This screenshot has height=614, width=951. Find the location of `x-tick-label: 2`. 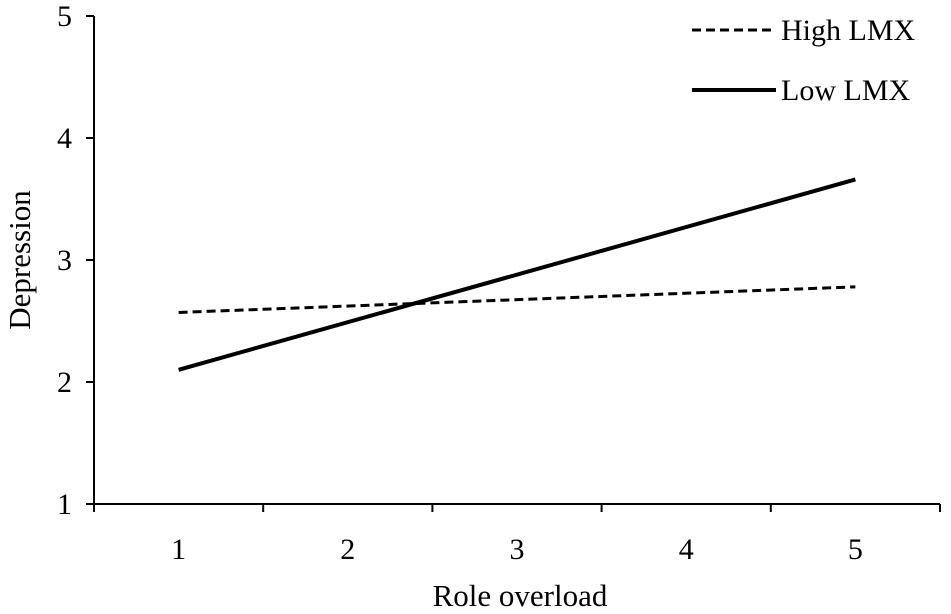

x-tick-label: 2 is located at coordinates (347, 549).